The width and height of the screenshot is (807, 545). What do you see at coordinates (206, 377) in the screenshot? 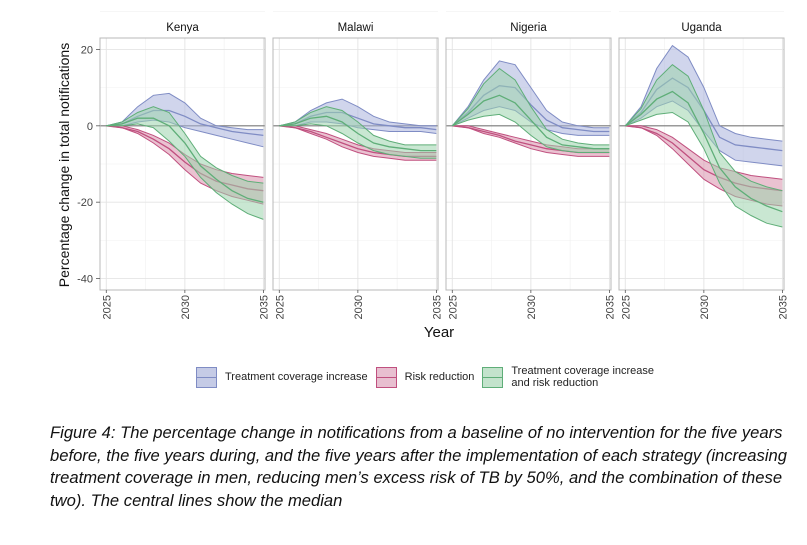
I see `legend-swatch-treatment` at bounding box center [206, 377].